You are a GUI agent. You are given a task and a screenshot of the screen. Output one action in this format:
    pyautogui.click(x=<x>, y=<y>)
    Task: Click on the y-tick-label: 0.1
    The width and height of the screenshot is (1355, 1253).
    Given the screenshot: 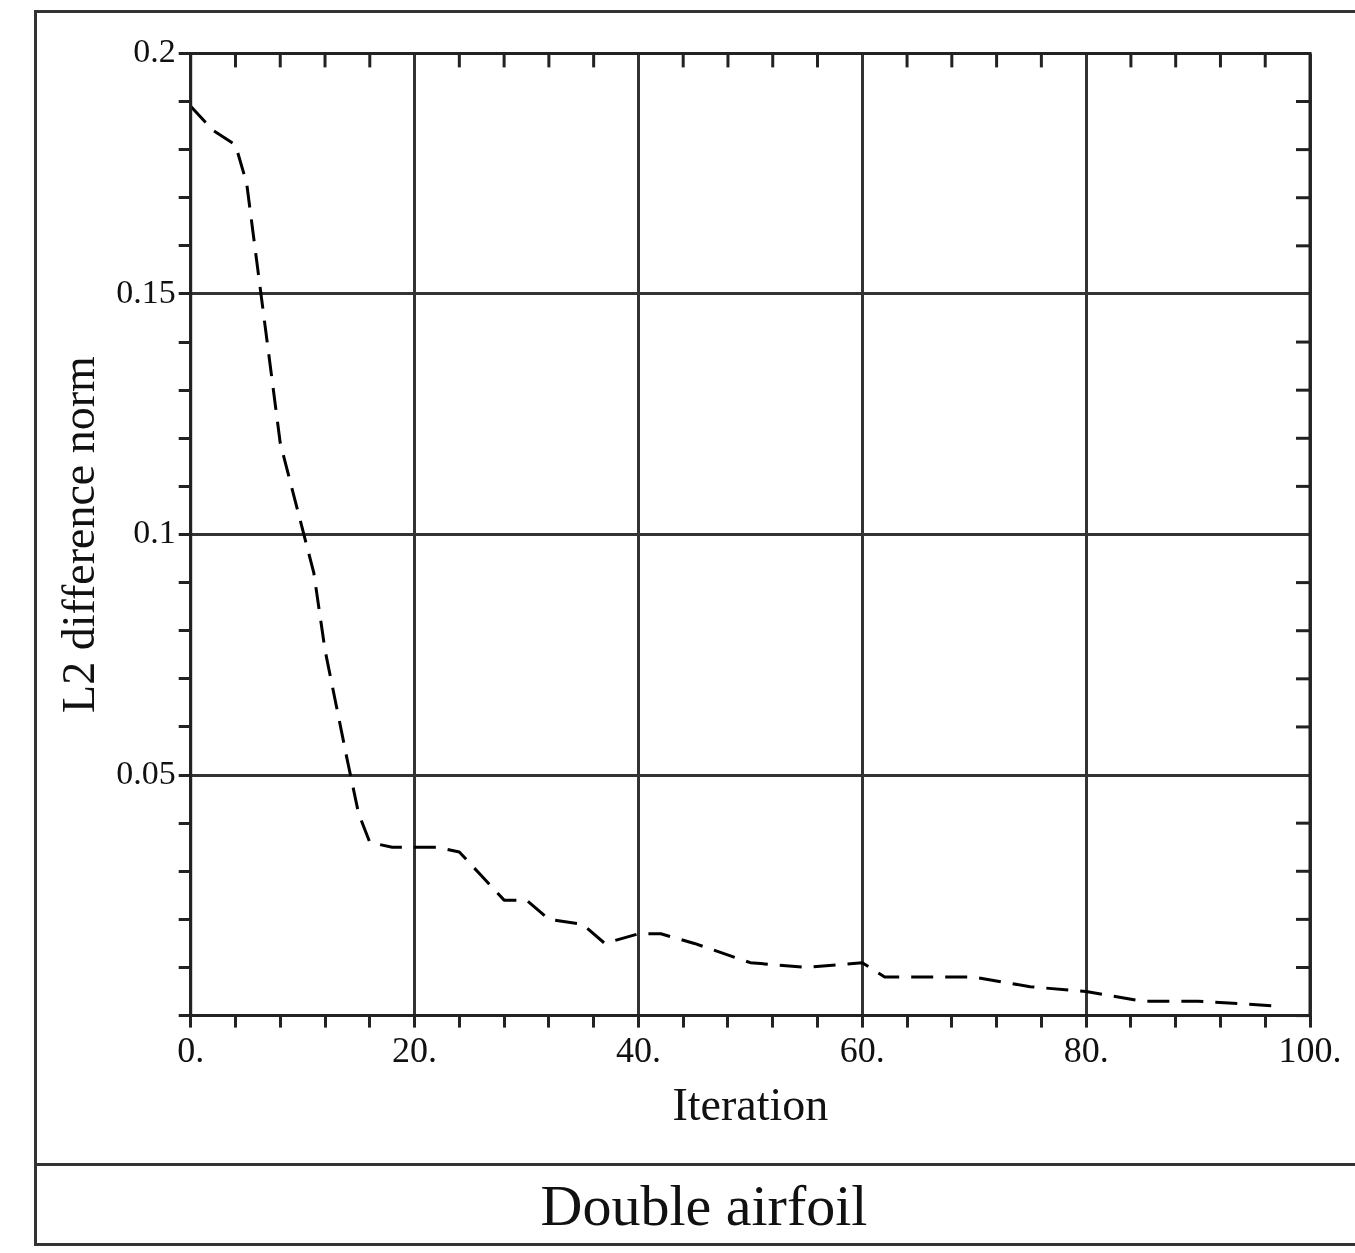 What is the action you would take?
    pyautogui.click(x=154, y=532)
    